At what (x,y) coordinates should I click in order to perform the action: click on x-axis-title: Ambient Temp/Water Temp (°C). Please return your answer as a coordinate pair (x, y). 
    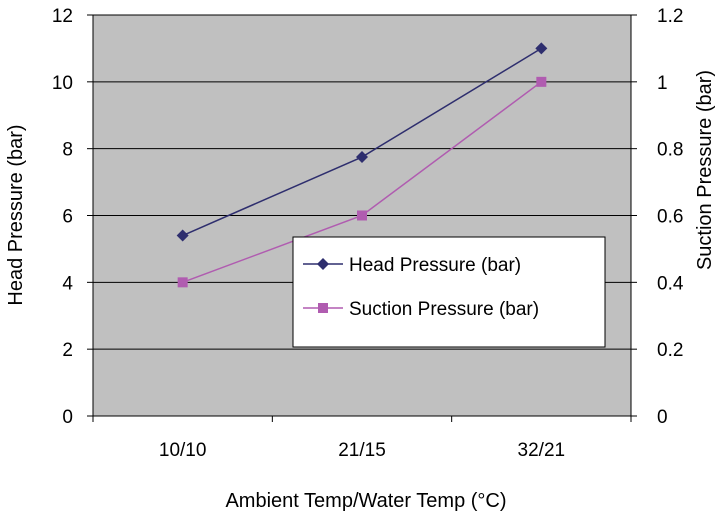
    Looking at the image, I should click on (365, 501).